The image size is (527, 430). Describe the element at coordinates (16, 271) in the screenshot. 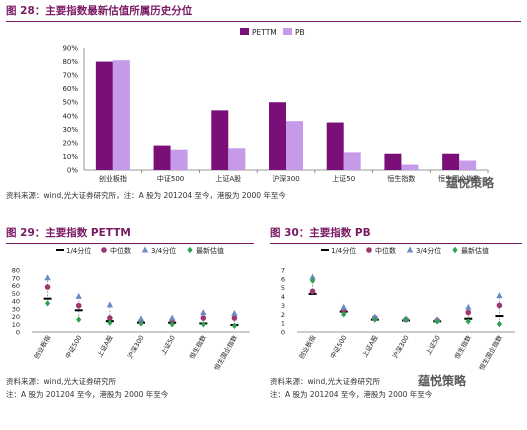

I see `y-tick-label: 80` at that location.